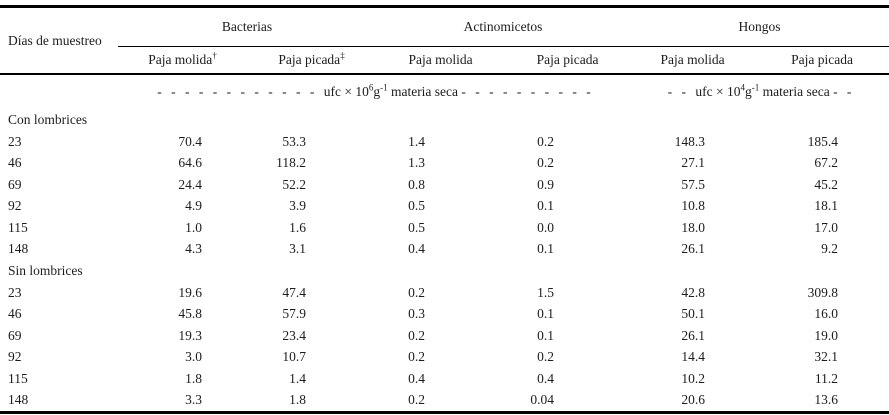 The width and height of the screenshot is (889, 415). Describe the element at coordinates (384, 87) in the screenshot. I see `units-gram-exponent: -1` at that location.